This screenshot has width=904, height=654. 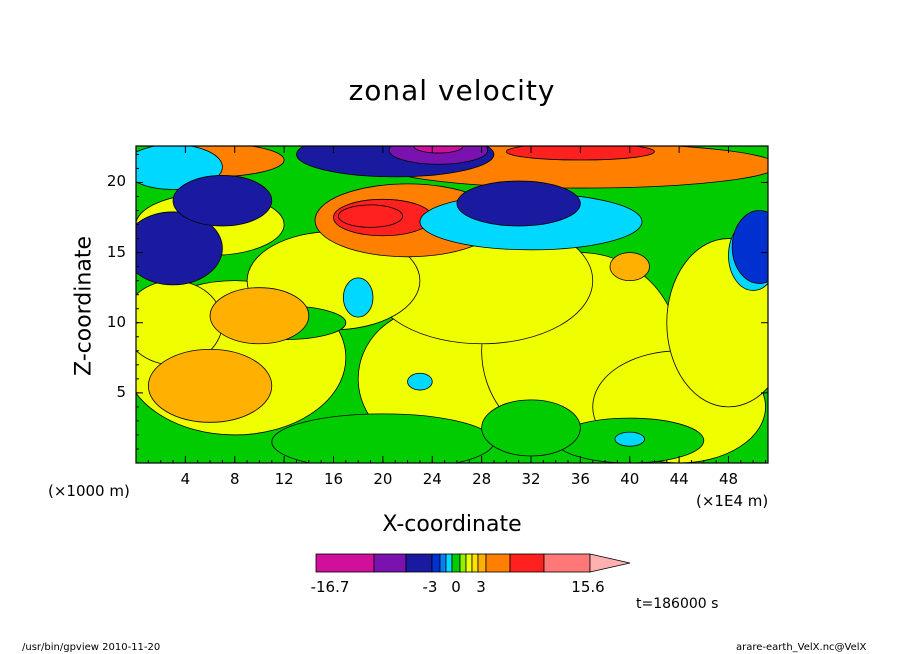 I want to click on colorbar, so click(x=473, y=563).